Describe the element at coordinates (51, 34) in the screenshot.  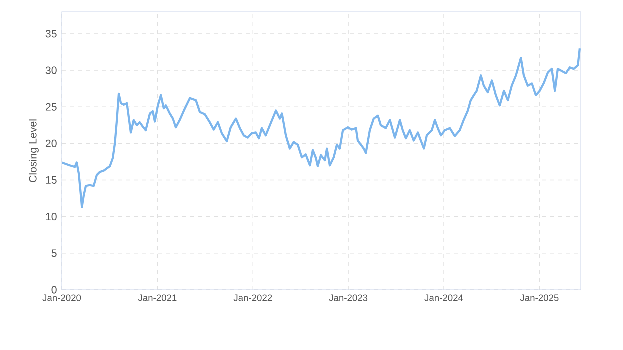
I see `y-tick-label: 35` at that location.